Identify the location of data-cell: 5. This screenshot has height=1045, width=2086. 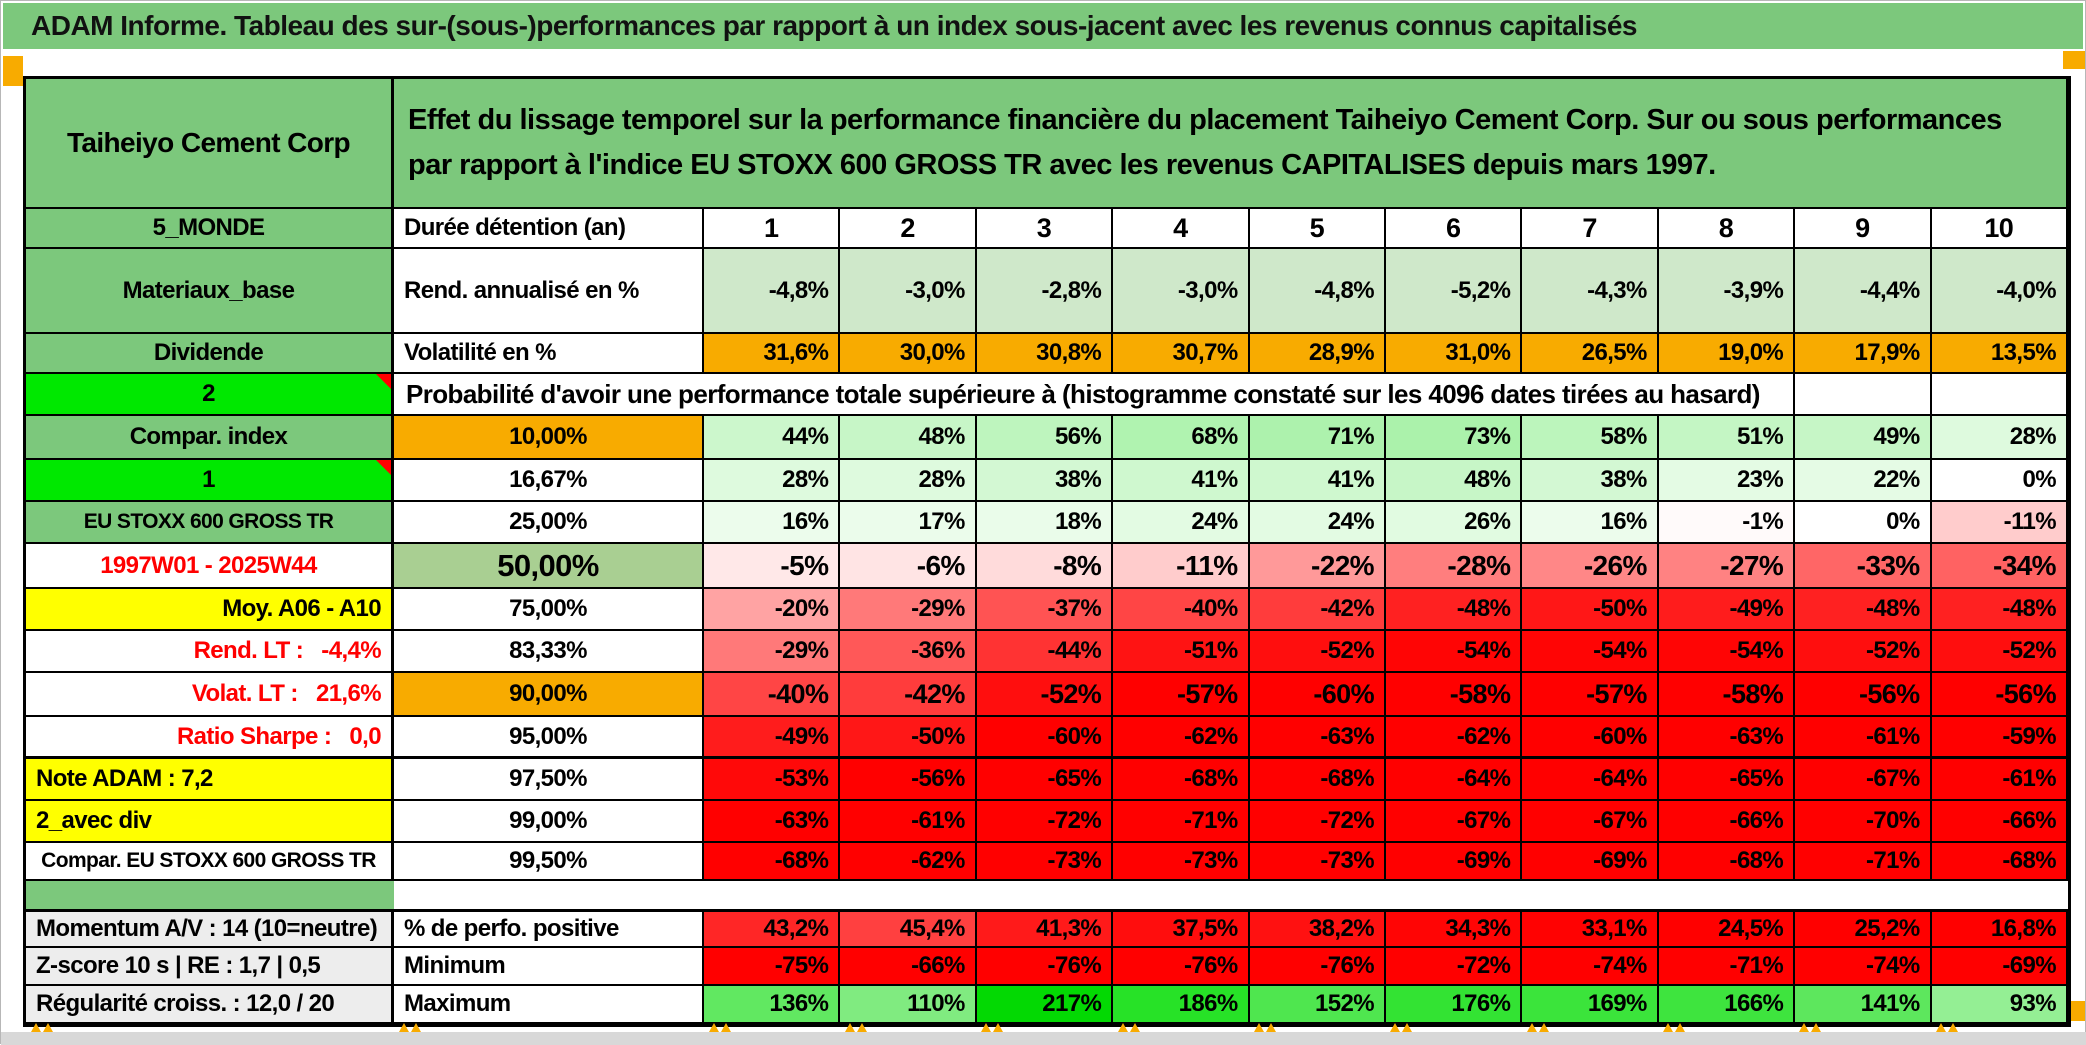
(1317, 229).